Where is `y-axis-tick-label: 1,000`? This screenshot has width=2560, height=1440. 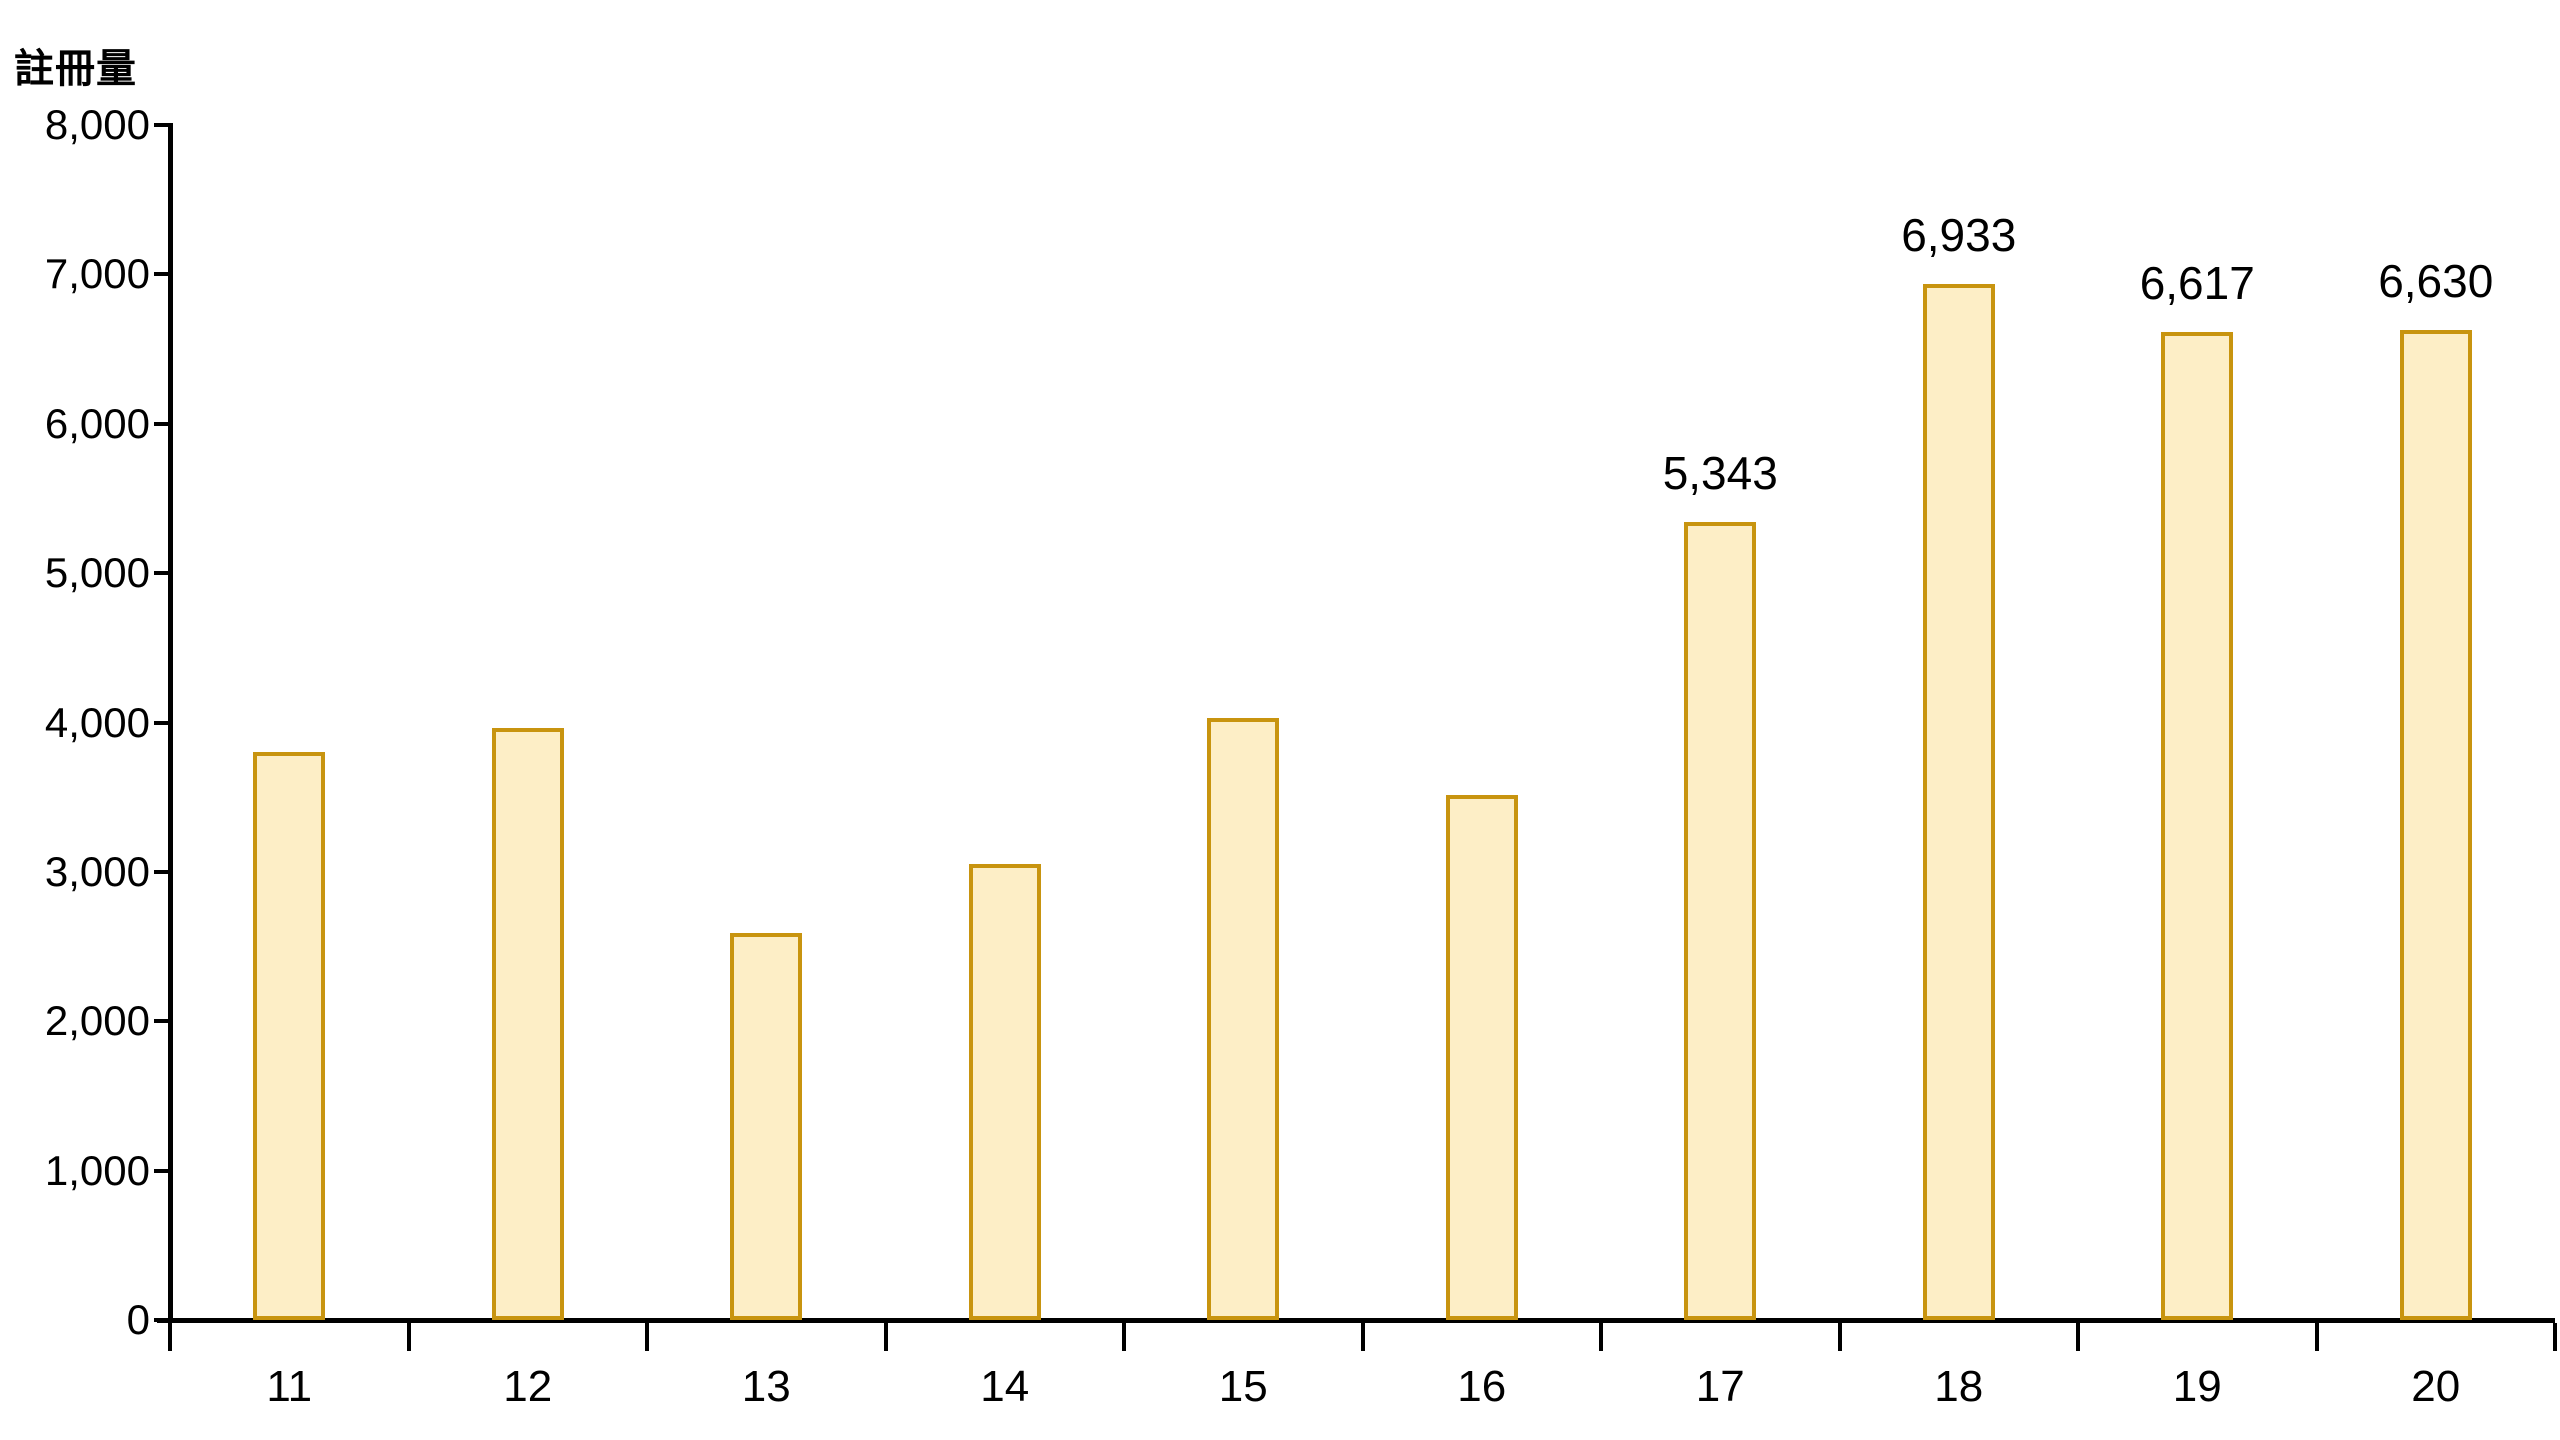 y-axis-tick-label: 1,000 is located at coordinates (97, 1170).